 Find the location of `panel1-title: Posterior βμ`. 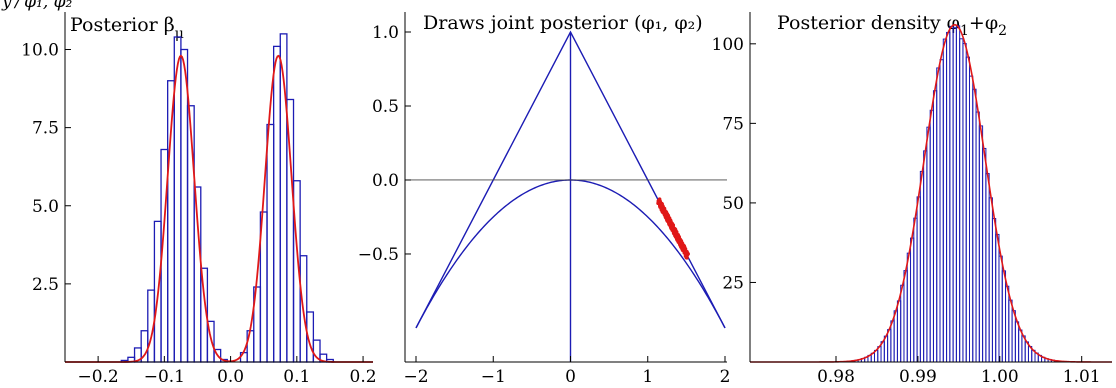

panel1-title: Posterior βμ is located at coordinates (127, 28).